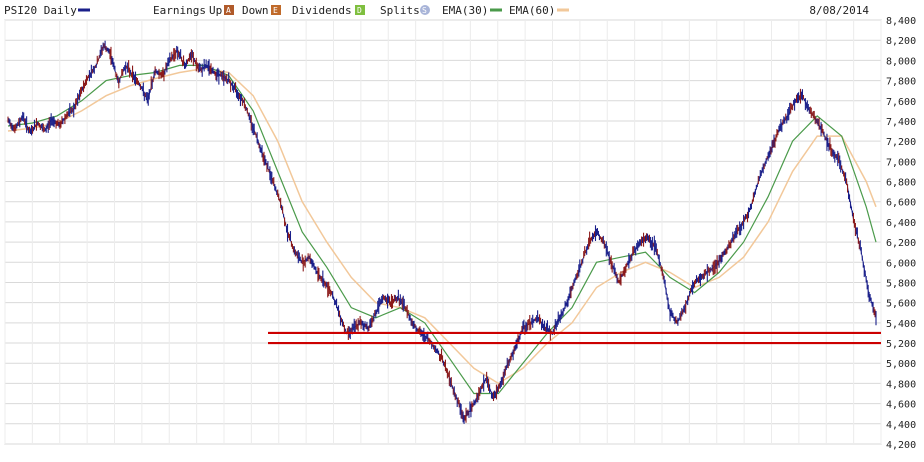  What do you see at coordinates (901, 425) in the screenshot?
I see `y-tick-label: 4,400` at bounding box center [901, 425].